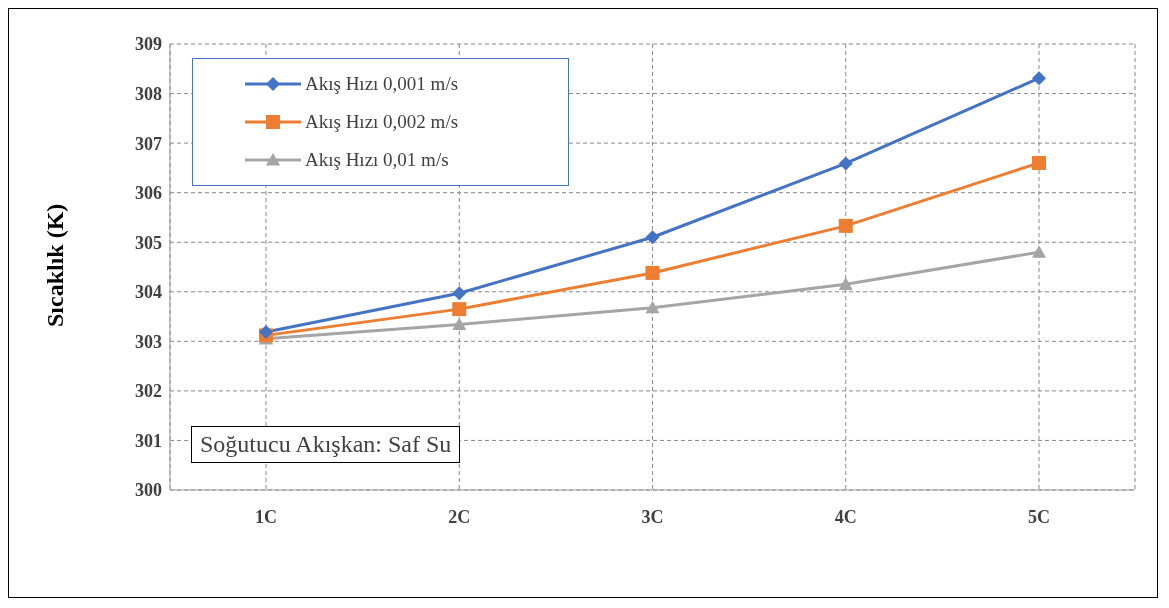 The image size is (1169, 608). Describe the element at coordinates (652, 516) in the screenshot. I see `x-tick-label: 3C` at that location.